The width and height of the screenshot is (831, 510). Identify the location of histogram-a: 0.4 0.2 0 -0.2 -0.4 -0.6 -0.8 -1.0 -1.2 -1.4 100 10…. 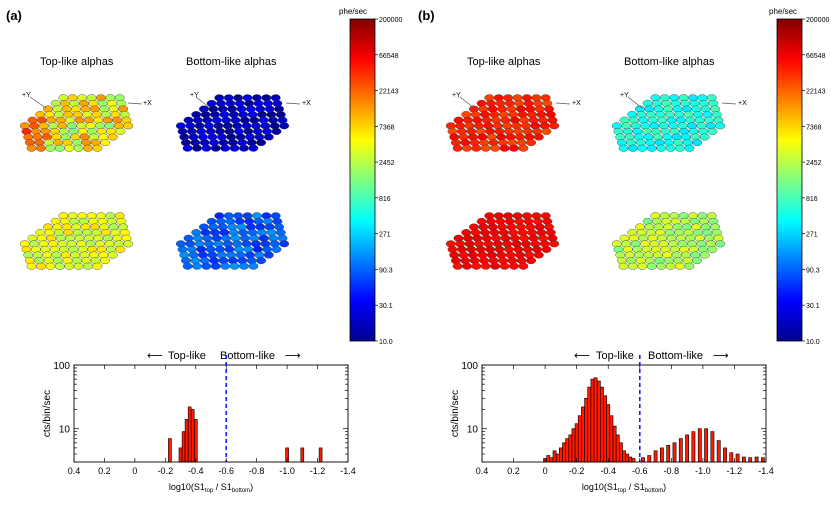
(199, 424).